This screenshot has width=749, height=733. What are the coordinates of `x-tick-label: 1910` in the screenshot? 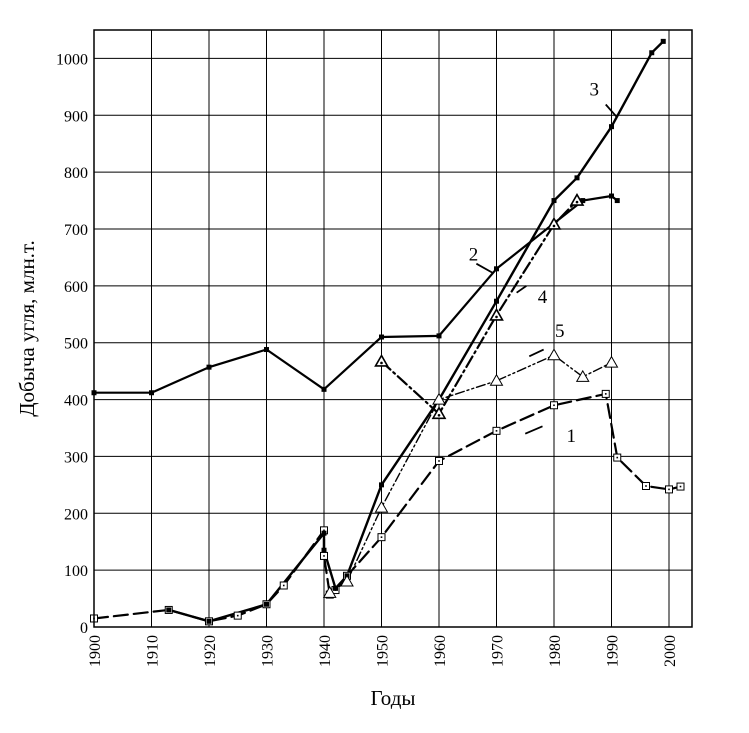 It's located at (153, 651).